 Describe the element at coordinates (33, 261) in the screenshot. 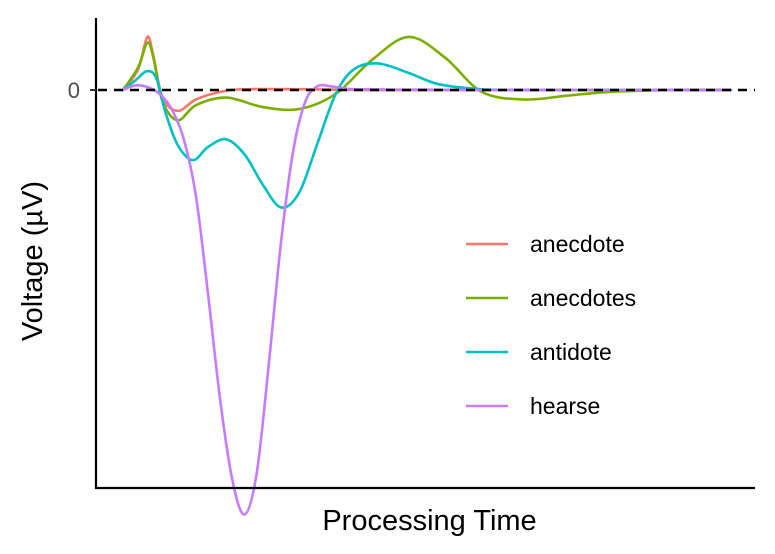

I see `y-axis-title: Voltage (µV)` at that location.